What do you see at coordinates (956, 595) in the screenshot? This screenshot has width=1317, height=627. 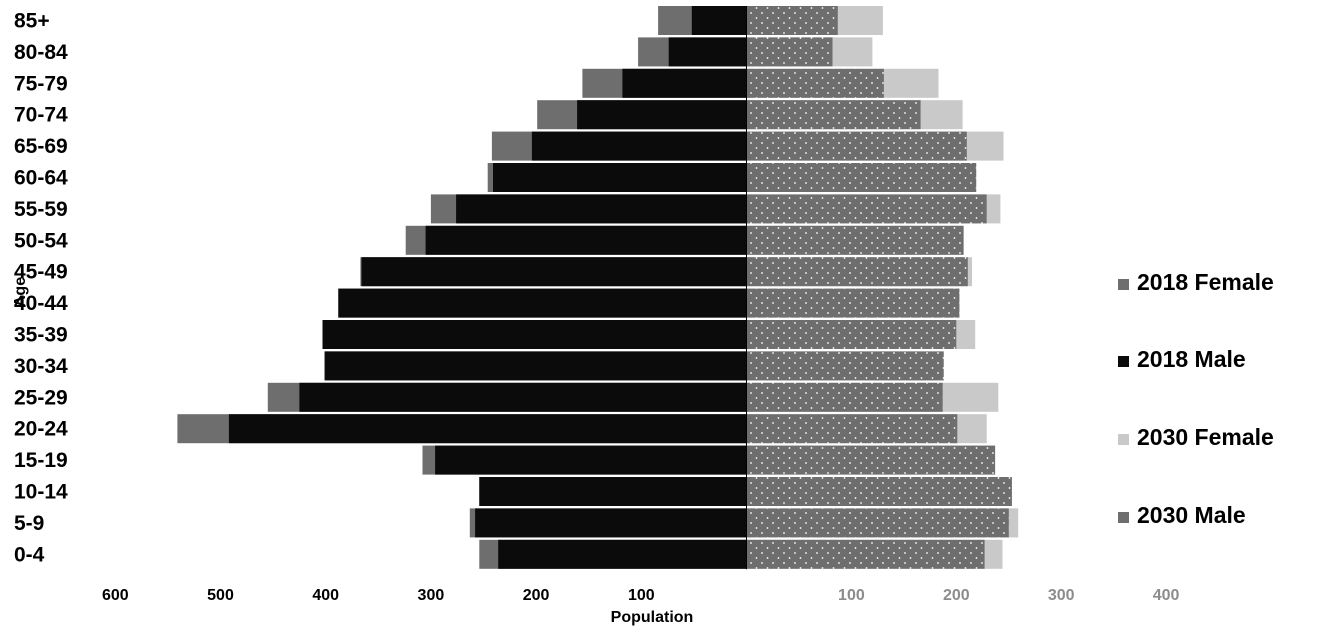 I see `x-tick-label-right: 200` at bounding box center [956, 595].